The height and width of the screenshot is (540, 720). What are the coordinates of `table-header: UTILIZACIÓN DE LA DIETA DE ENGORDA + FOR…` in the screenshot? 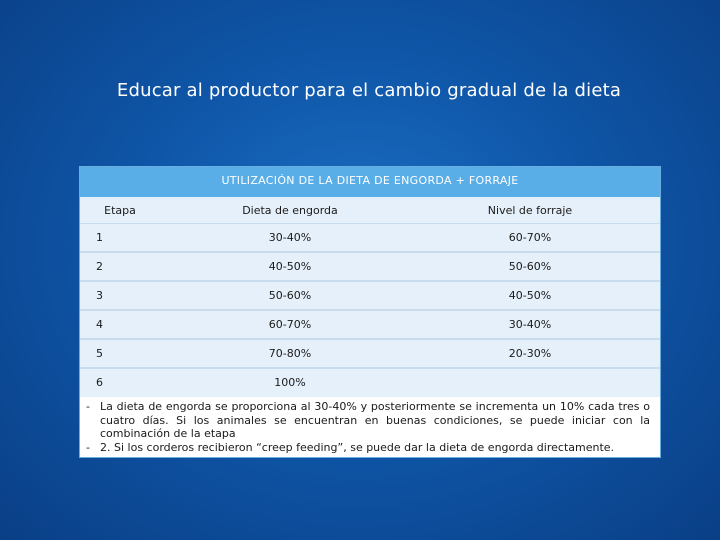 It's located at (370, 182).